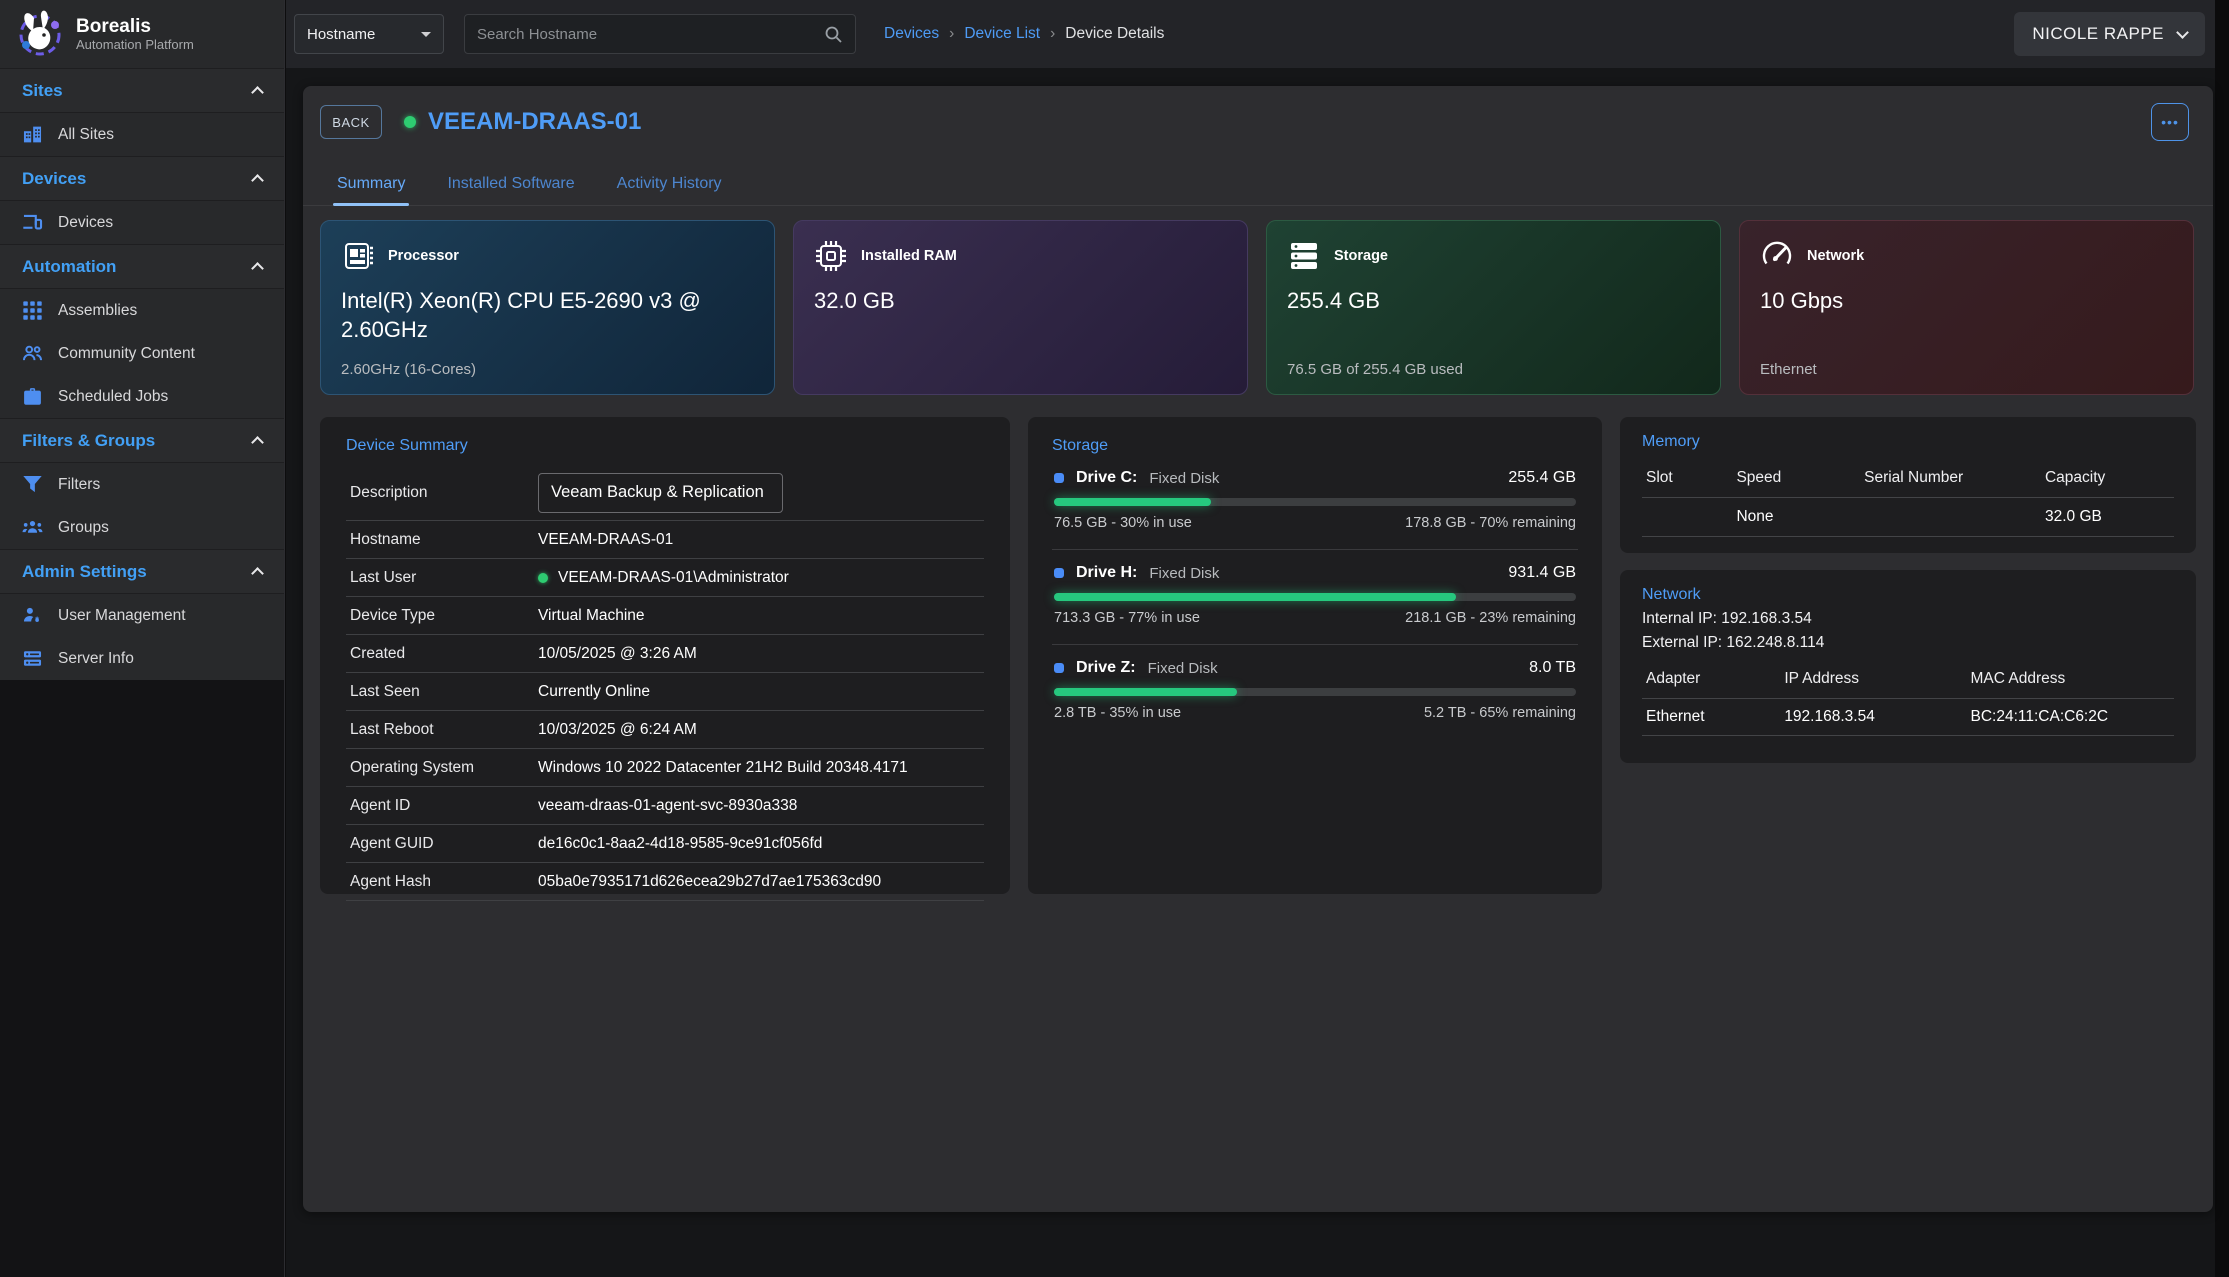 The height and width of the screenshot is (1277, 2229). I want to click on cpu-icon, so click(359, 256).